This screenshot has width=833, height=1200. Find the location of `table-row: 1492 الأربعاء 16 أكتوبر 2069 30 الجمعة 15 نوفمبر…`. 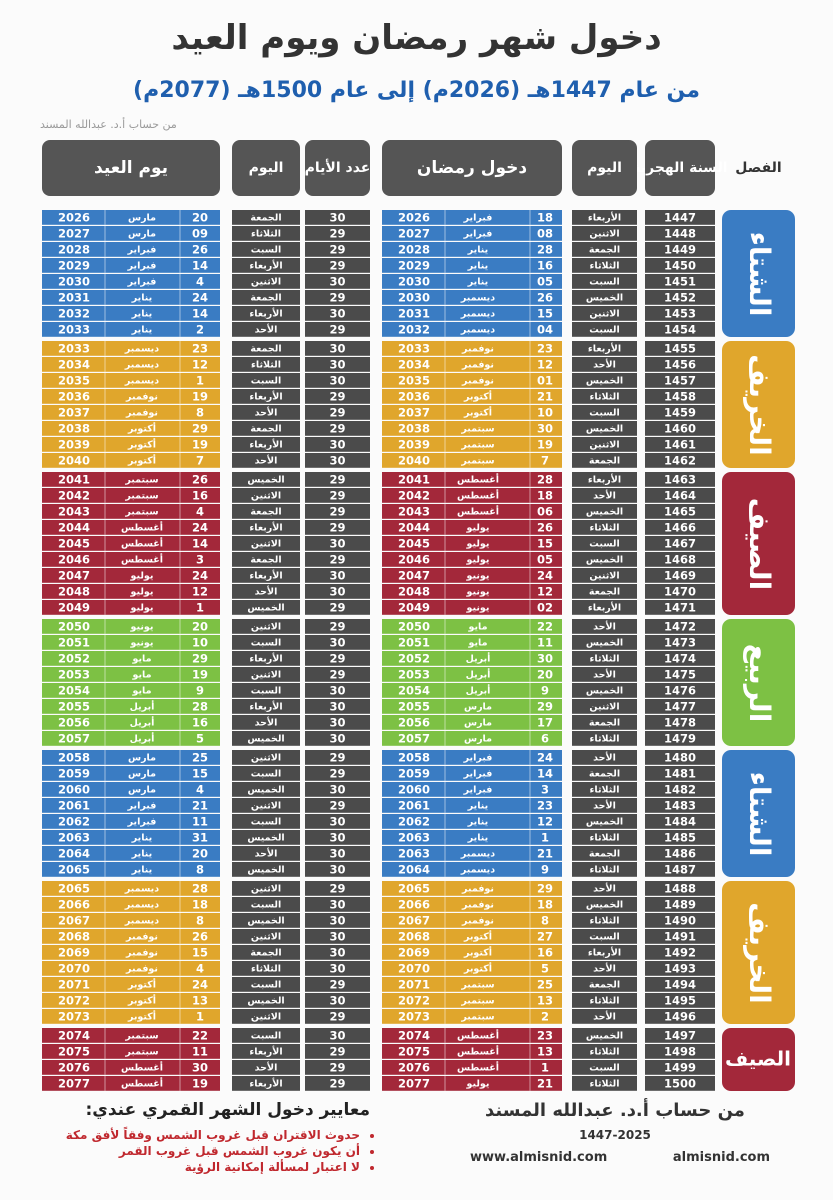

table-row: 1492 الأربعاء 16 أكتوبر 2069 30 الجمعة 15 نوفمبر… is located at coordinates (378, 952).